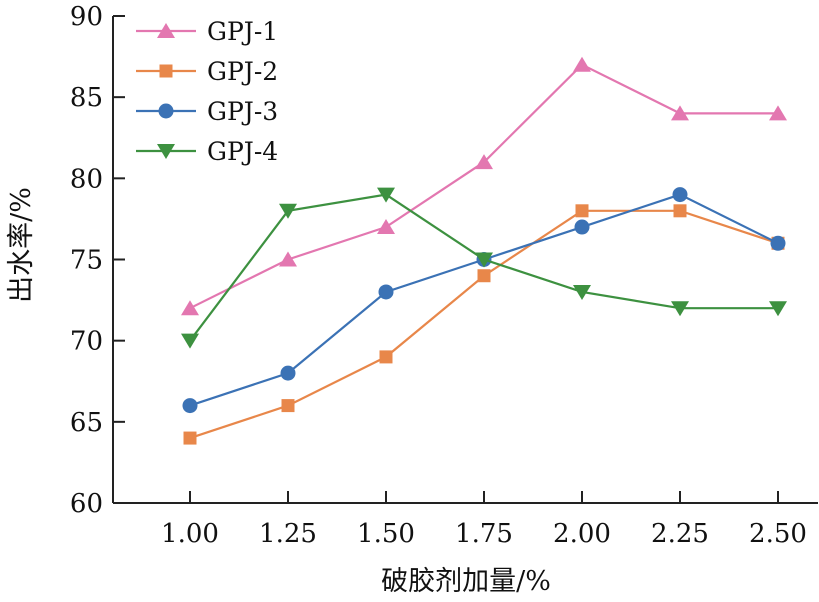  What do you see at coordinates (242, 71) in the screenshot?
I see `legend-label: GPJ-2` at bounding box center [242, 71].